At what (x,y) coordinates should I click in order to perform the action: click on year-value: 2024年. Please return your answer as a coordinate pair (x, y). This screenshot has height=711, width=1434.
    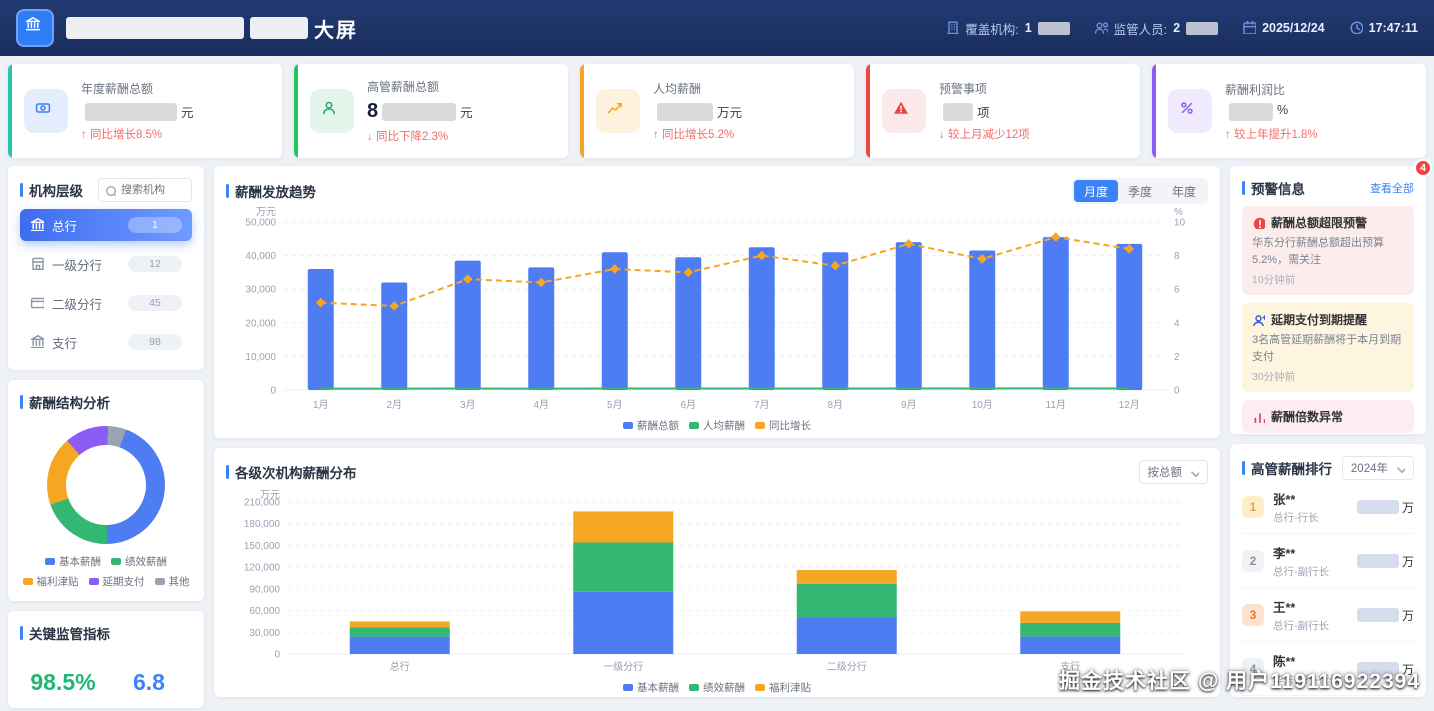
    Looking at the image, I should click on (1369, 469).